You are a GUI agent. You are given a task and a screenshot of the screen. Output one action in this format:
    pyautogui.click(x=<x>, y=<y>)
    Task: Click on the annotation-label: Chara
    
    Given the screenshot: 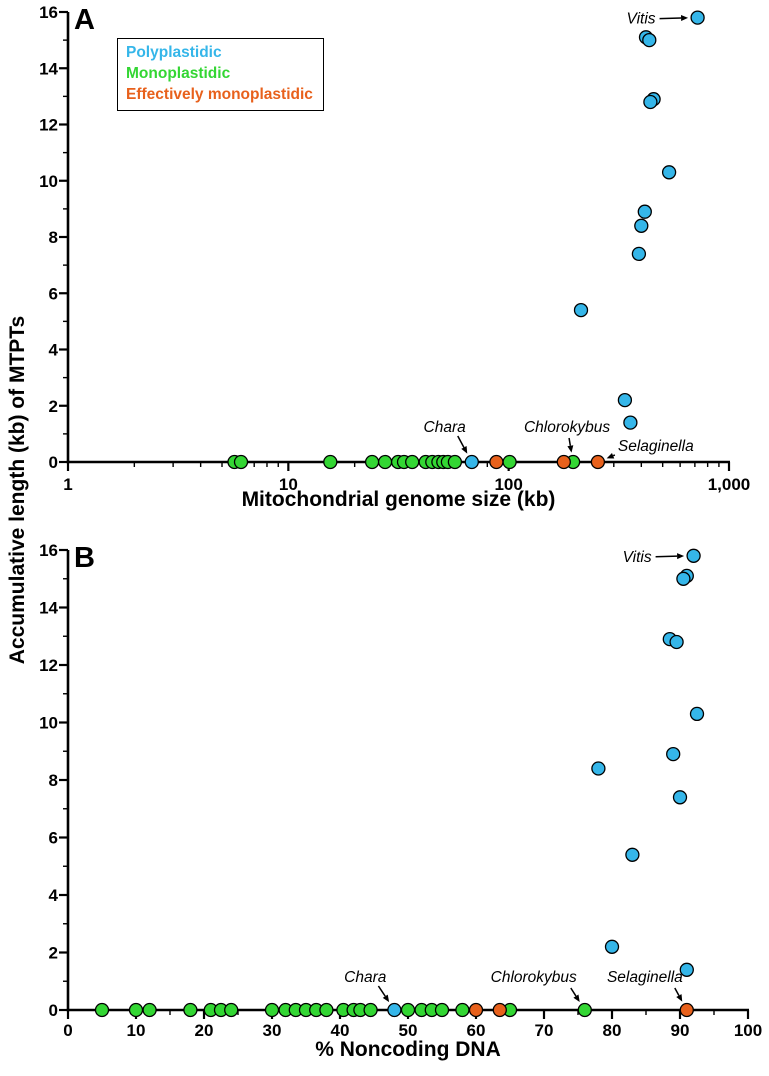 What is the action you would take?
    pyautogui.click(x=365, y=977)
    